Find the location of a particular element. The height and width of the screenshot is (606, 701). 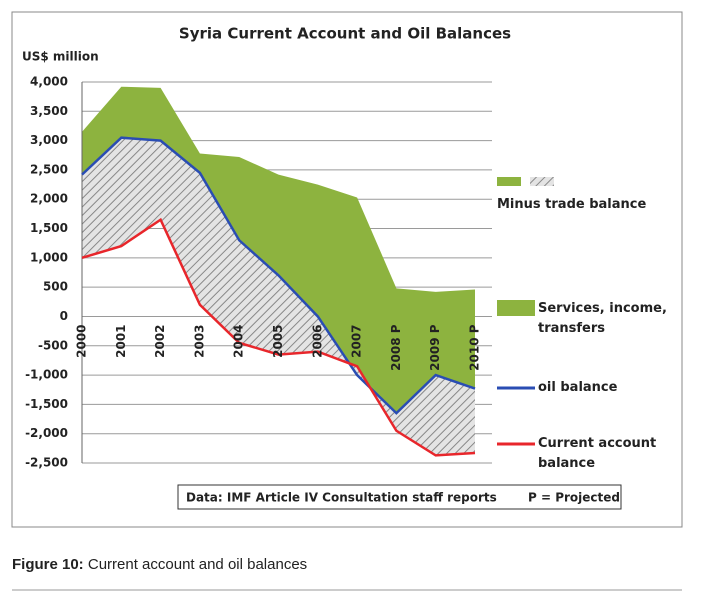

legend-label: Services, income, transfers is located at coordinates (602, 318).